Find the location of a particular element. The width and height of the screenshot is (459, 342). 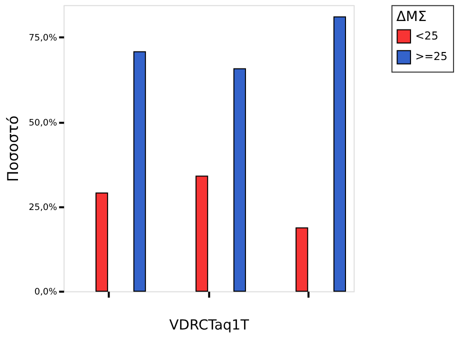

x-axis-title: VDRCTaq1T is located at coordinates (209, 325).